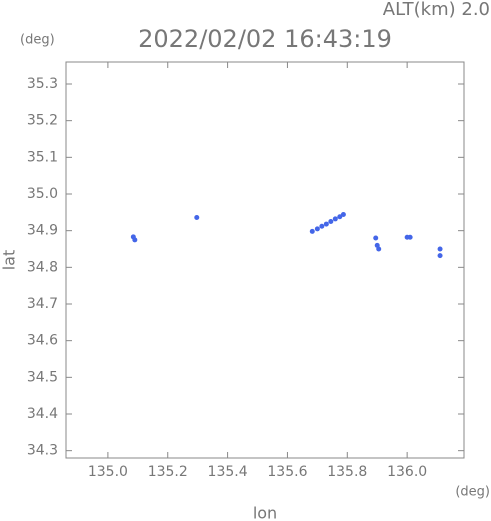  What do you see at coordinates (168, 472) in the screenshot?
I see `x-tick-label: 135.2` at bounding box center [168, 472].